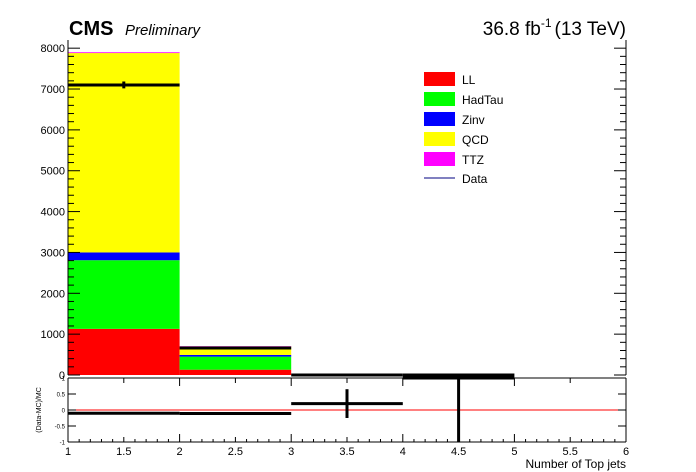 This screenshot has width=696, height=472. Describe the element at coordinates (53, 131) in the screenshot. I see `y-tick-label: 6000` at that location.